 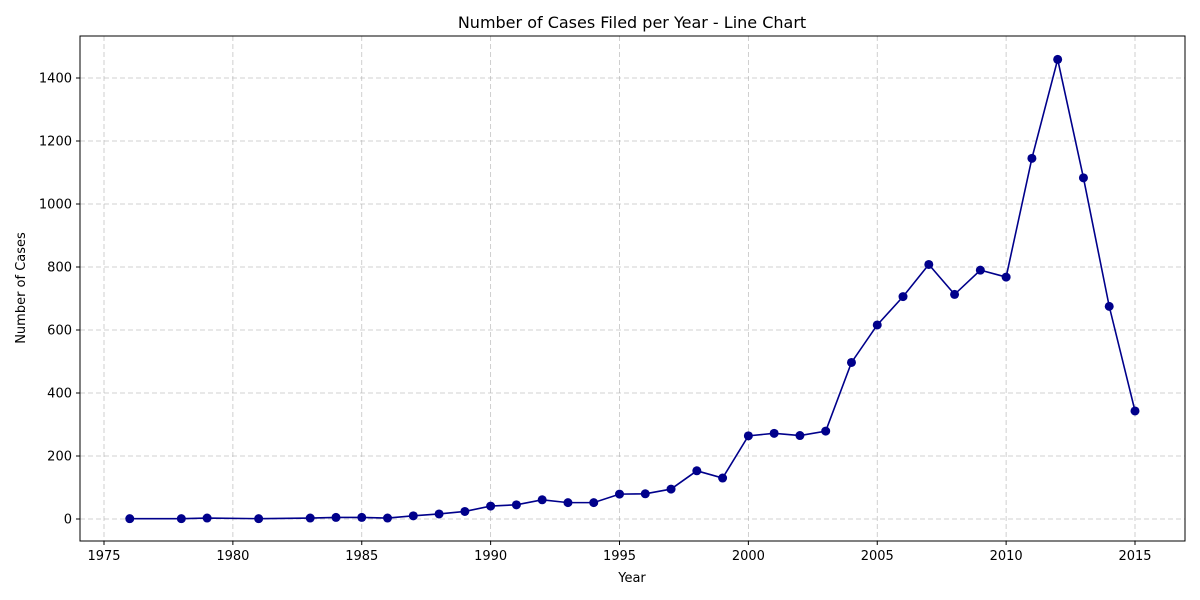 What do you see at coordinates (1134, 556) in the screenshot?
I see `x-tick-label: 2015` at bounding box center [1134, 556].